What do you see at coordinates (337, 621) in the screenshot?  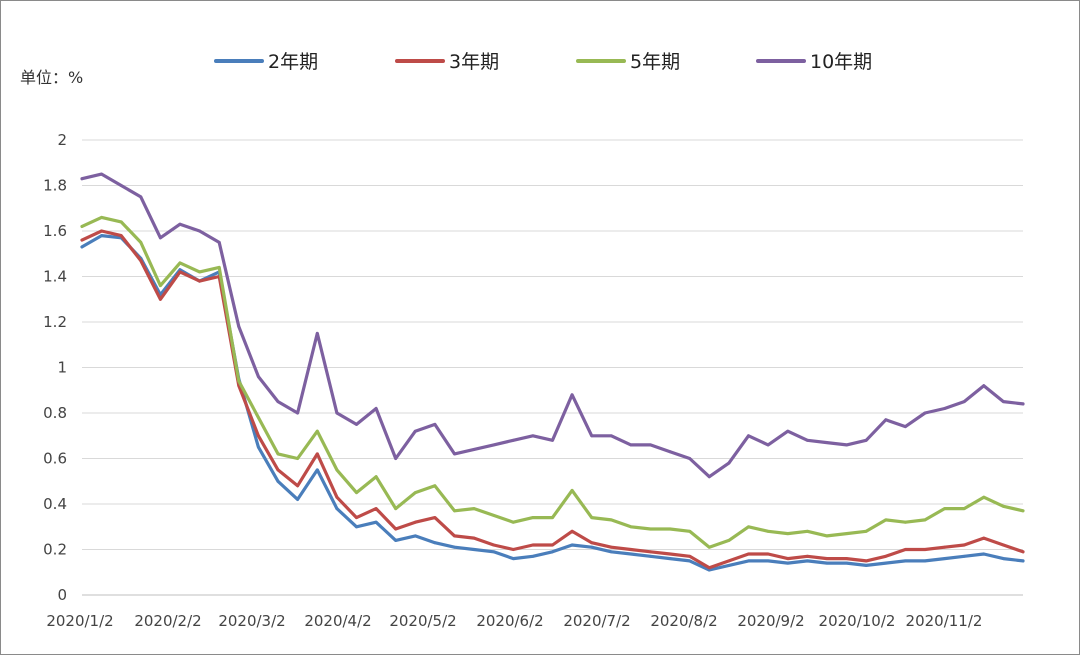 I see `x-tick-label: 2020/4/2` at bounding box center [337, 621].